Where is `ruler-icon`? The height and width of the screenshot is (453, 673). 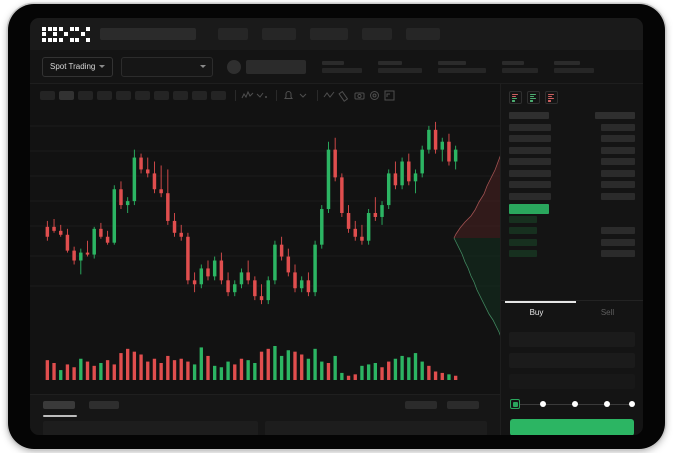
ruler-icon is located at coordinates (344, 95).